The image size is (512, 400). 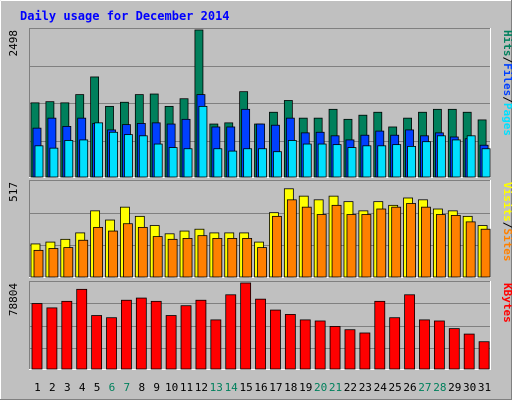 I want to click on legend-sites: Sites, so click(x=506, y=244).